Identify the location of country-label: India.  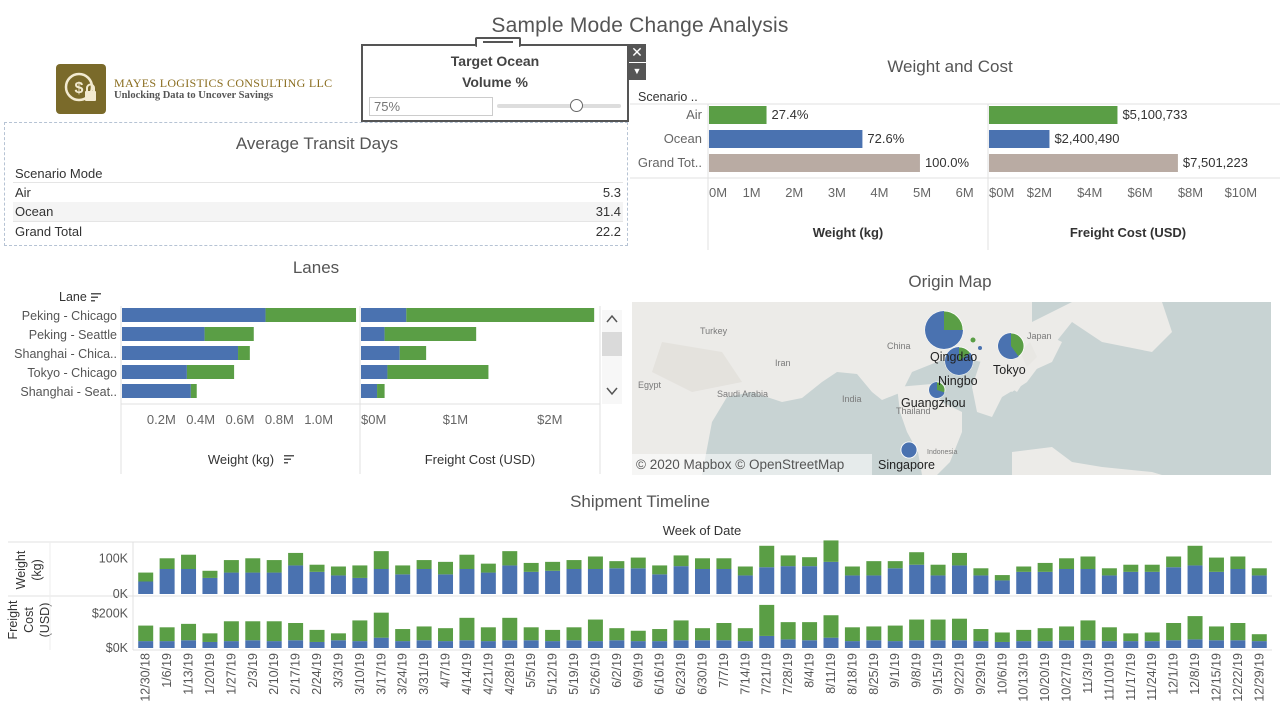
(852, 399).